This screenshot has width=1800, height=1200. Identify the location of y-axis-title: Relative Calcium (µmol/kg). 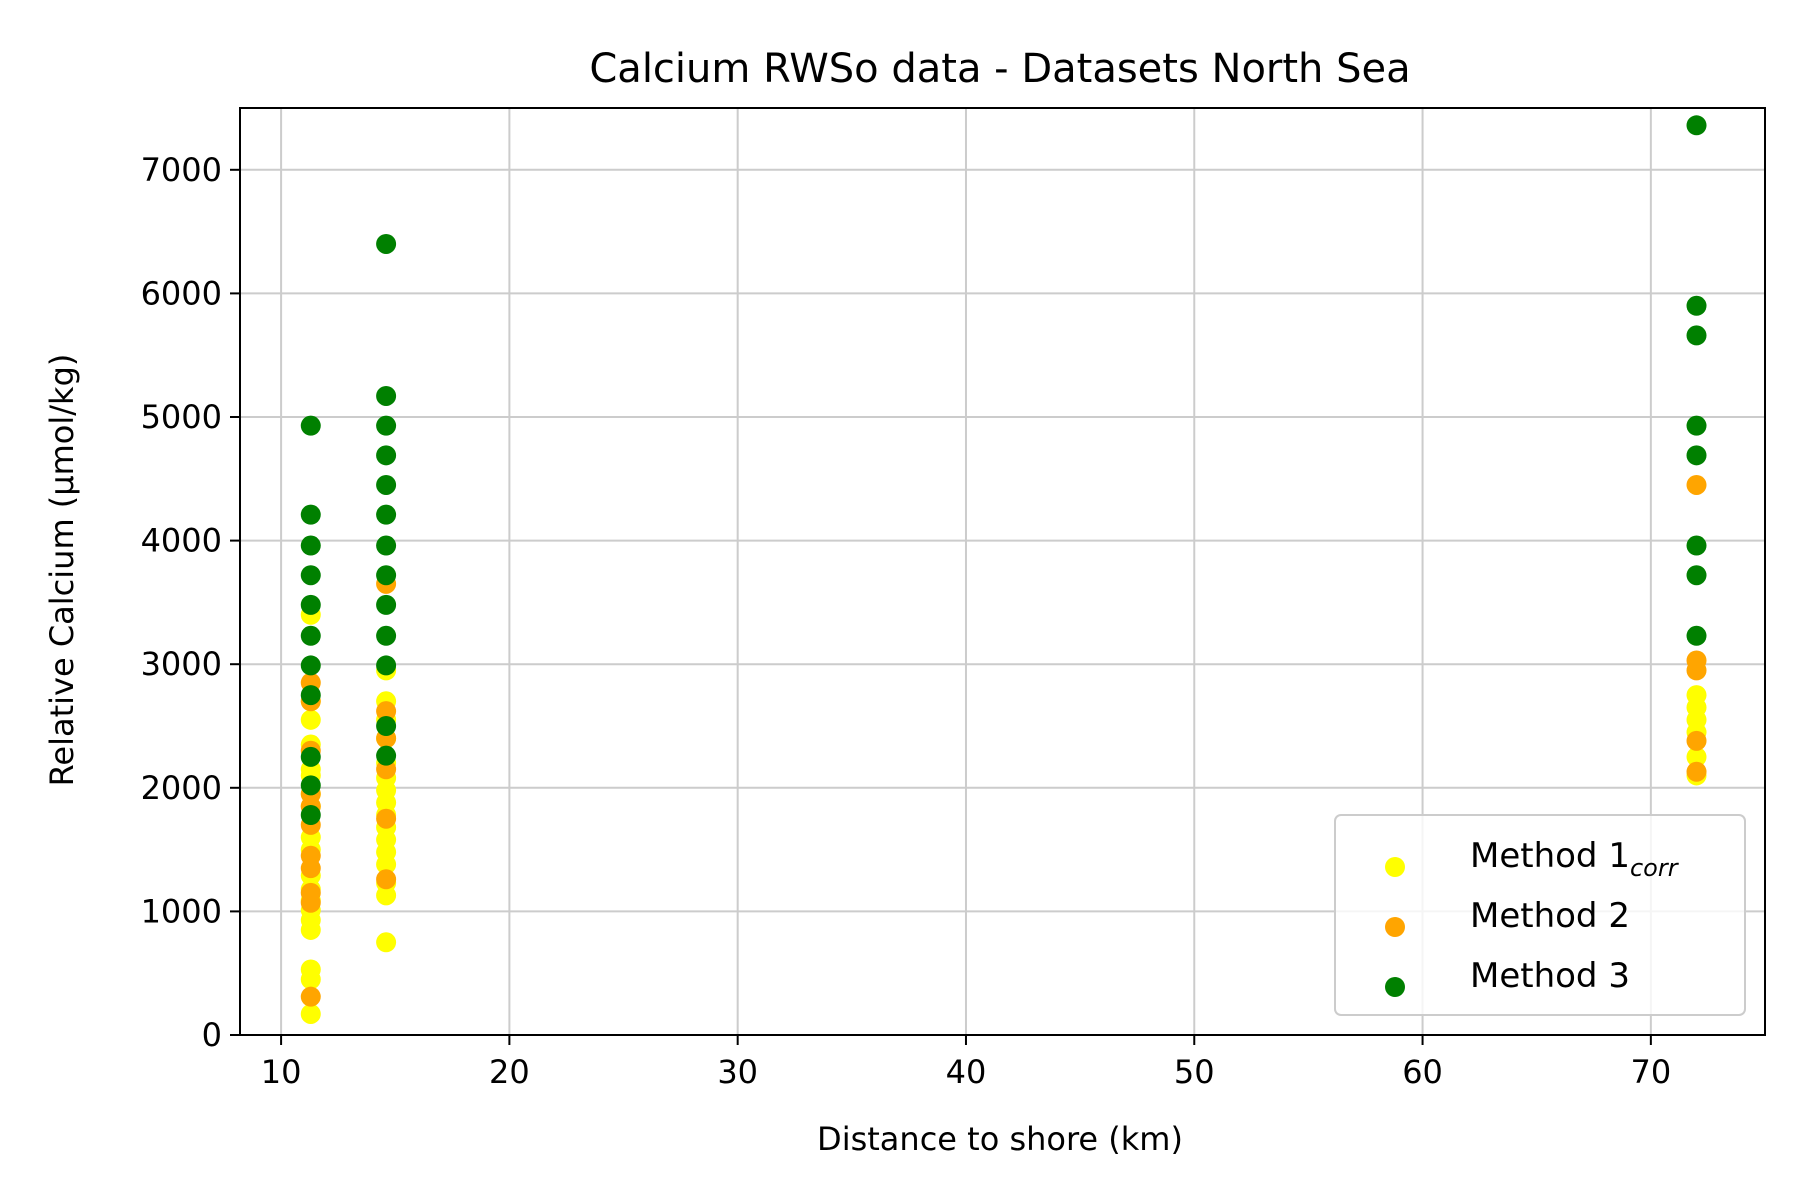
(62, 570).